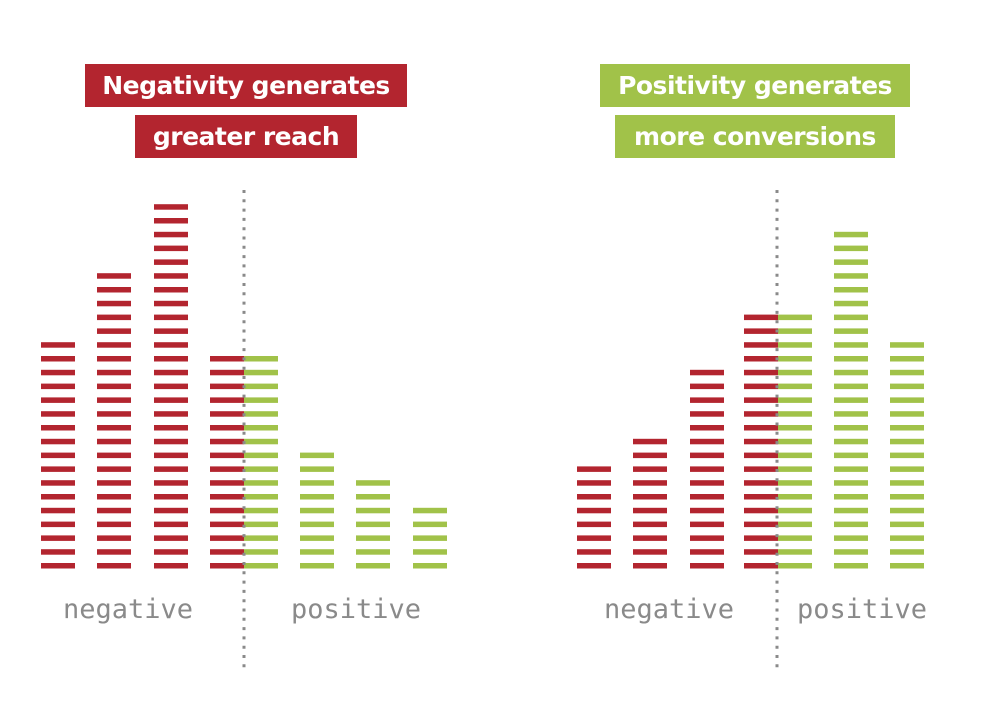  Describe the element at coordinates (755, 85) in the screenshot. I see `right-title-line-1: Positivity generates` at that location.